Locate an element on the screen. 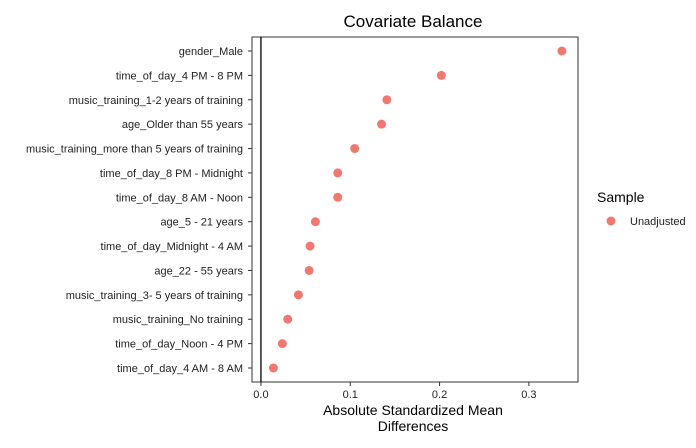  legend-title: Sample is located at coordinates (621, 197).